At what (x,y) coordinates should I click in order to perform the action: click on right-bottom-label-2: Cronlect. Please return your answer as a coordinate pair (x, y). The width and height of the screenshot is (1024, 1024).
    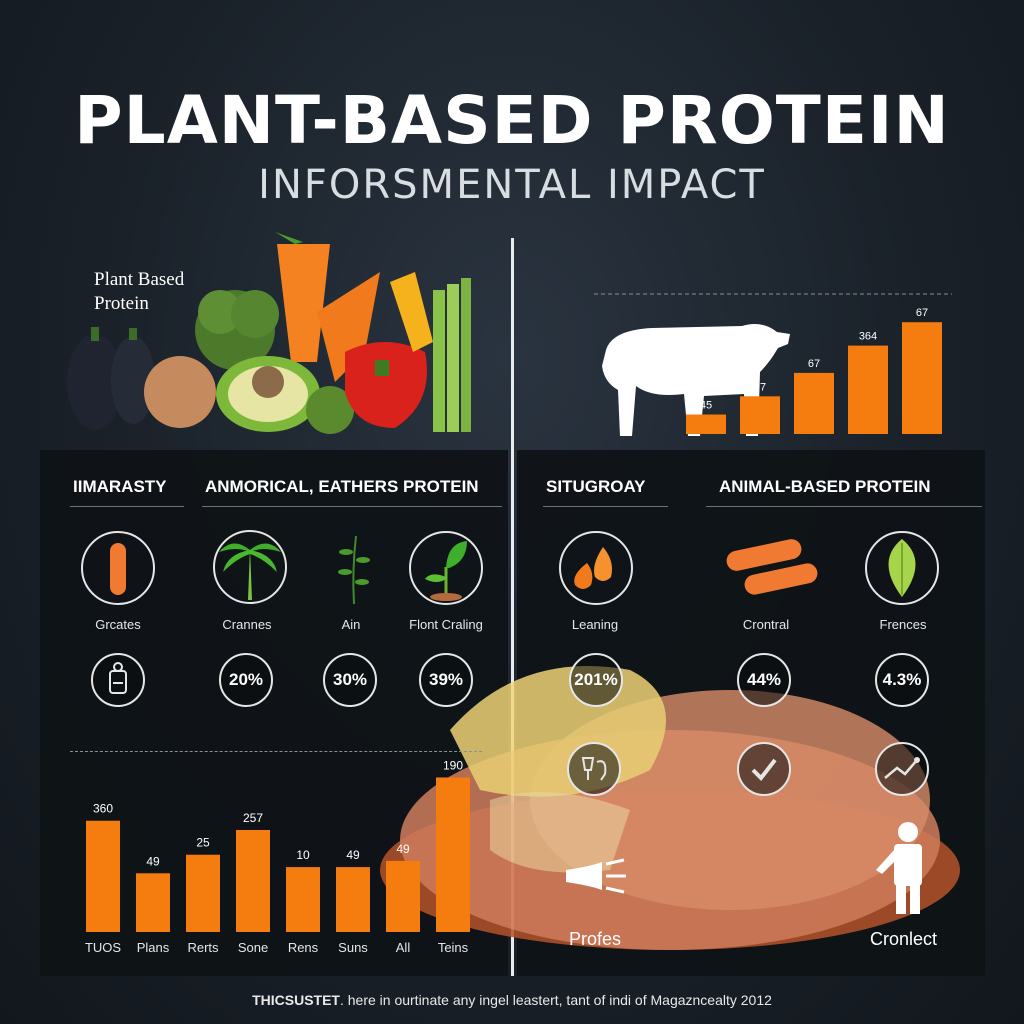
    Looking at the image, I should click on (904, 939).